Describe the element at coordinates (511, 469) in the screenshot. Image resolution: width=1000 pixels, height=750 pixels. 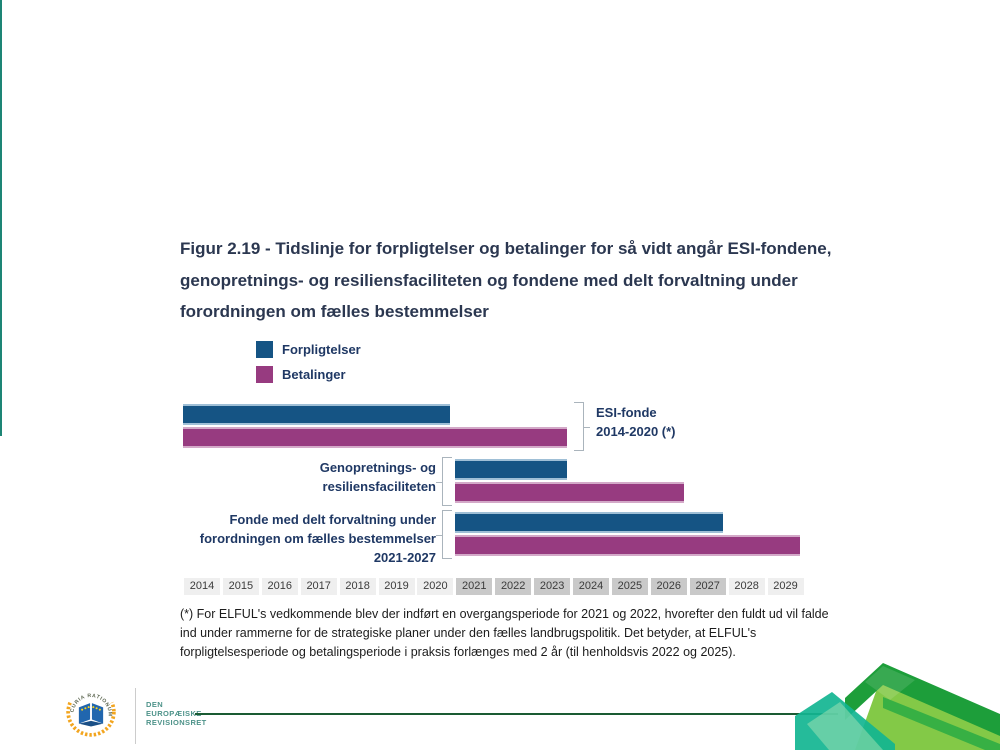
I see `bar-forpligtelser-group2` at that location.